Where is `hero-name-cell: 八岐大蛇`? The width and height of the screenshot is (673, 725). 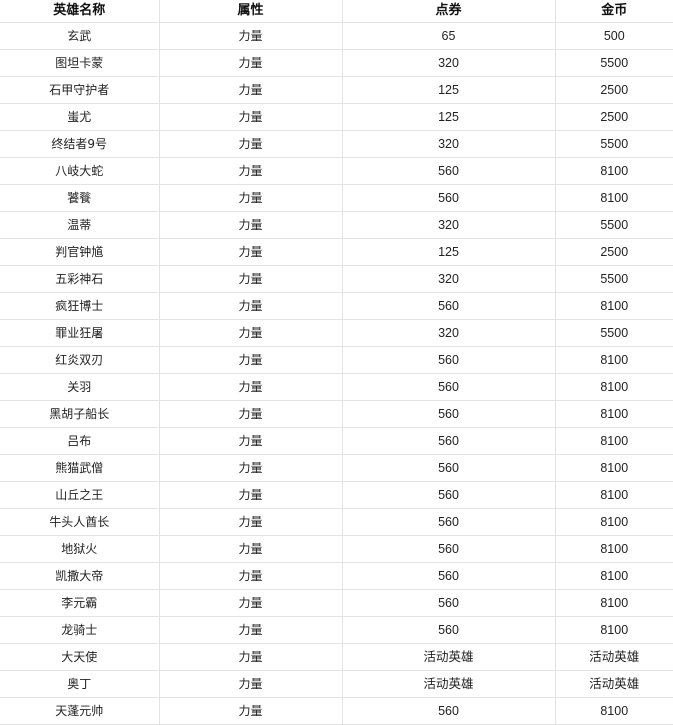
hero-name-cell: 八岐大蛇 is located at coordinates (79, 171).